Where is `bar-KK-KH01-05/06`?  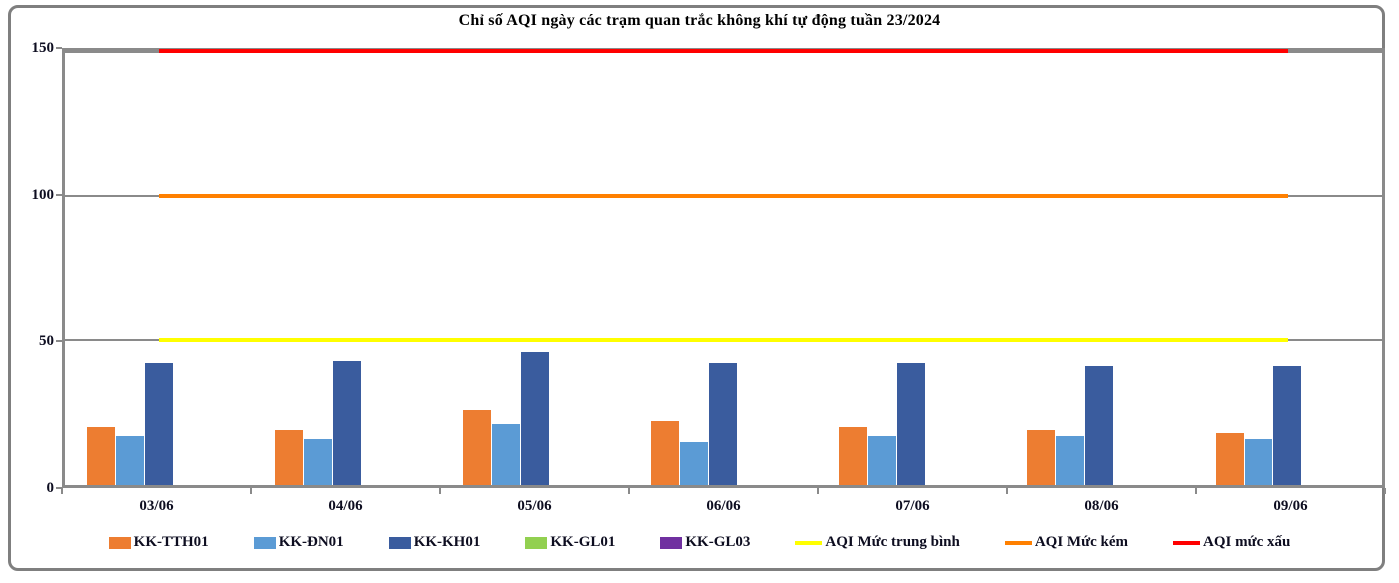 bar-KK-KH01-05/06 is located at coordinates (534, 418).